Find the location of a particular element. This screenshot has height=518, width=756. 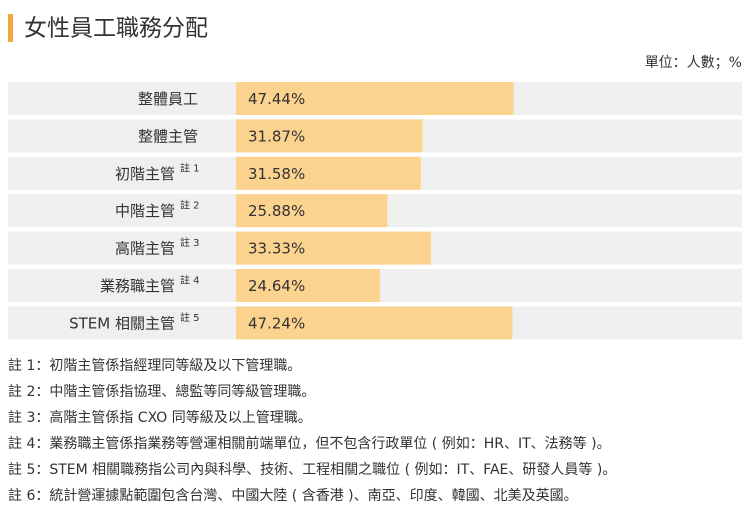

value-label: 31.87% is located at coordinates (276, 136).